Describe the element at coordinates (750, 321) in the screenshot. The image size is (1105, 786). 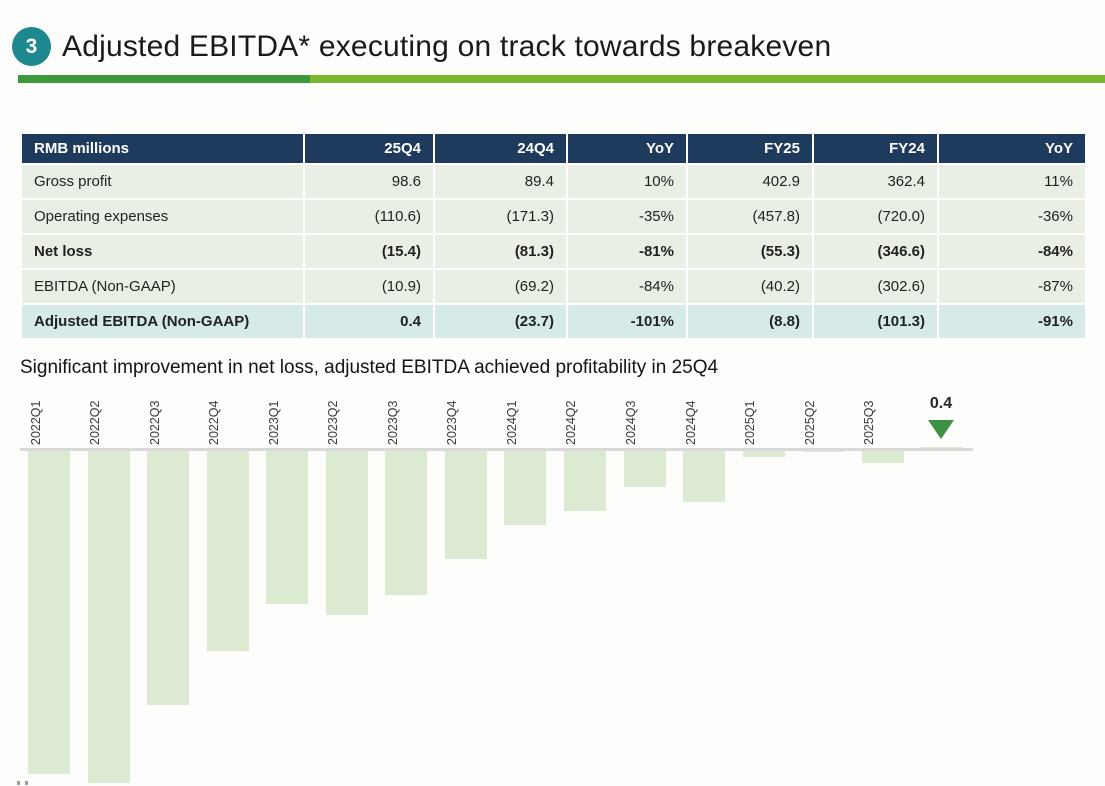
I see `cell-value: (8.8)` at that location.